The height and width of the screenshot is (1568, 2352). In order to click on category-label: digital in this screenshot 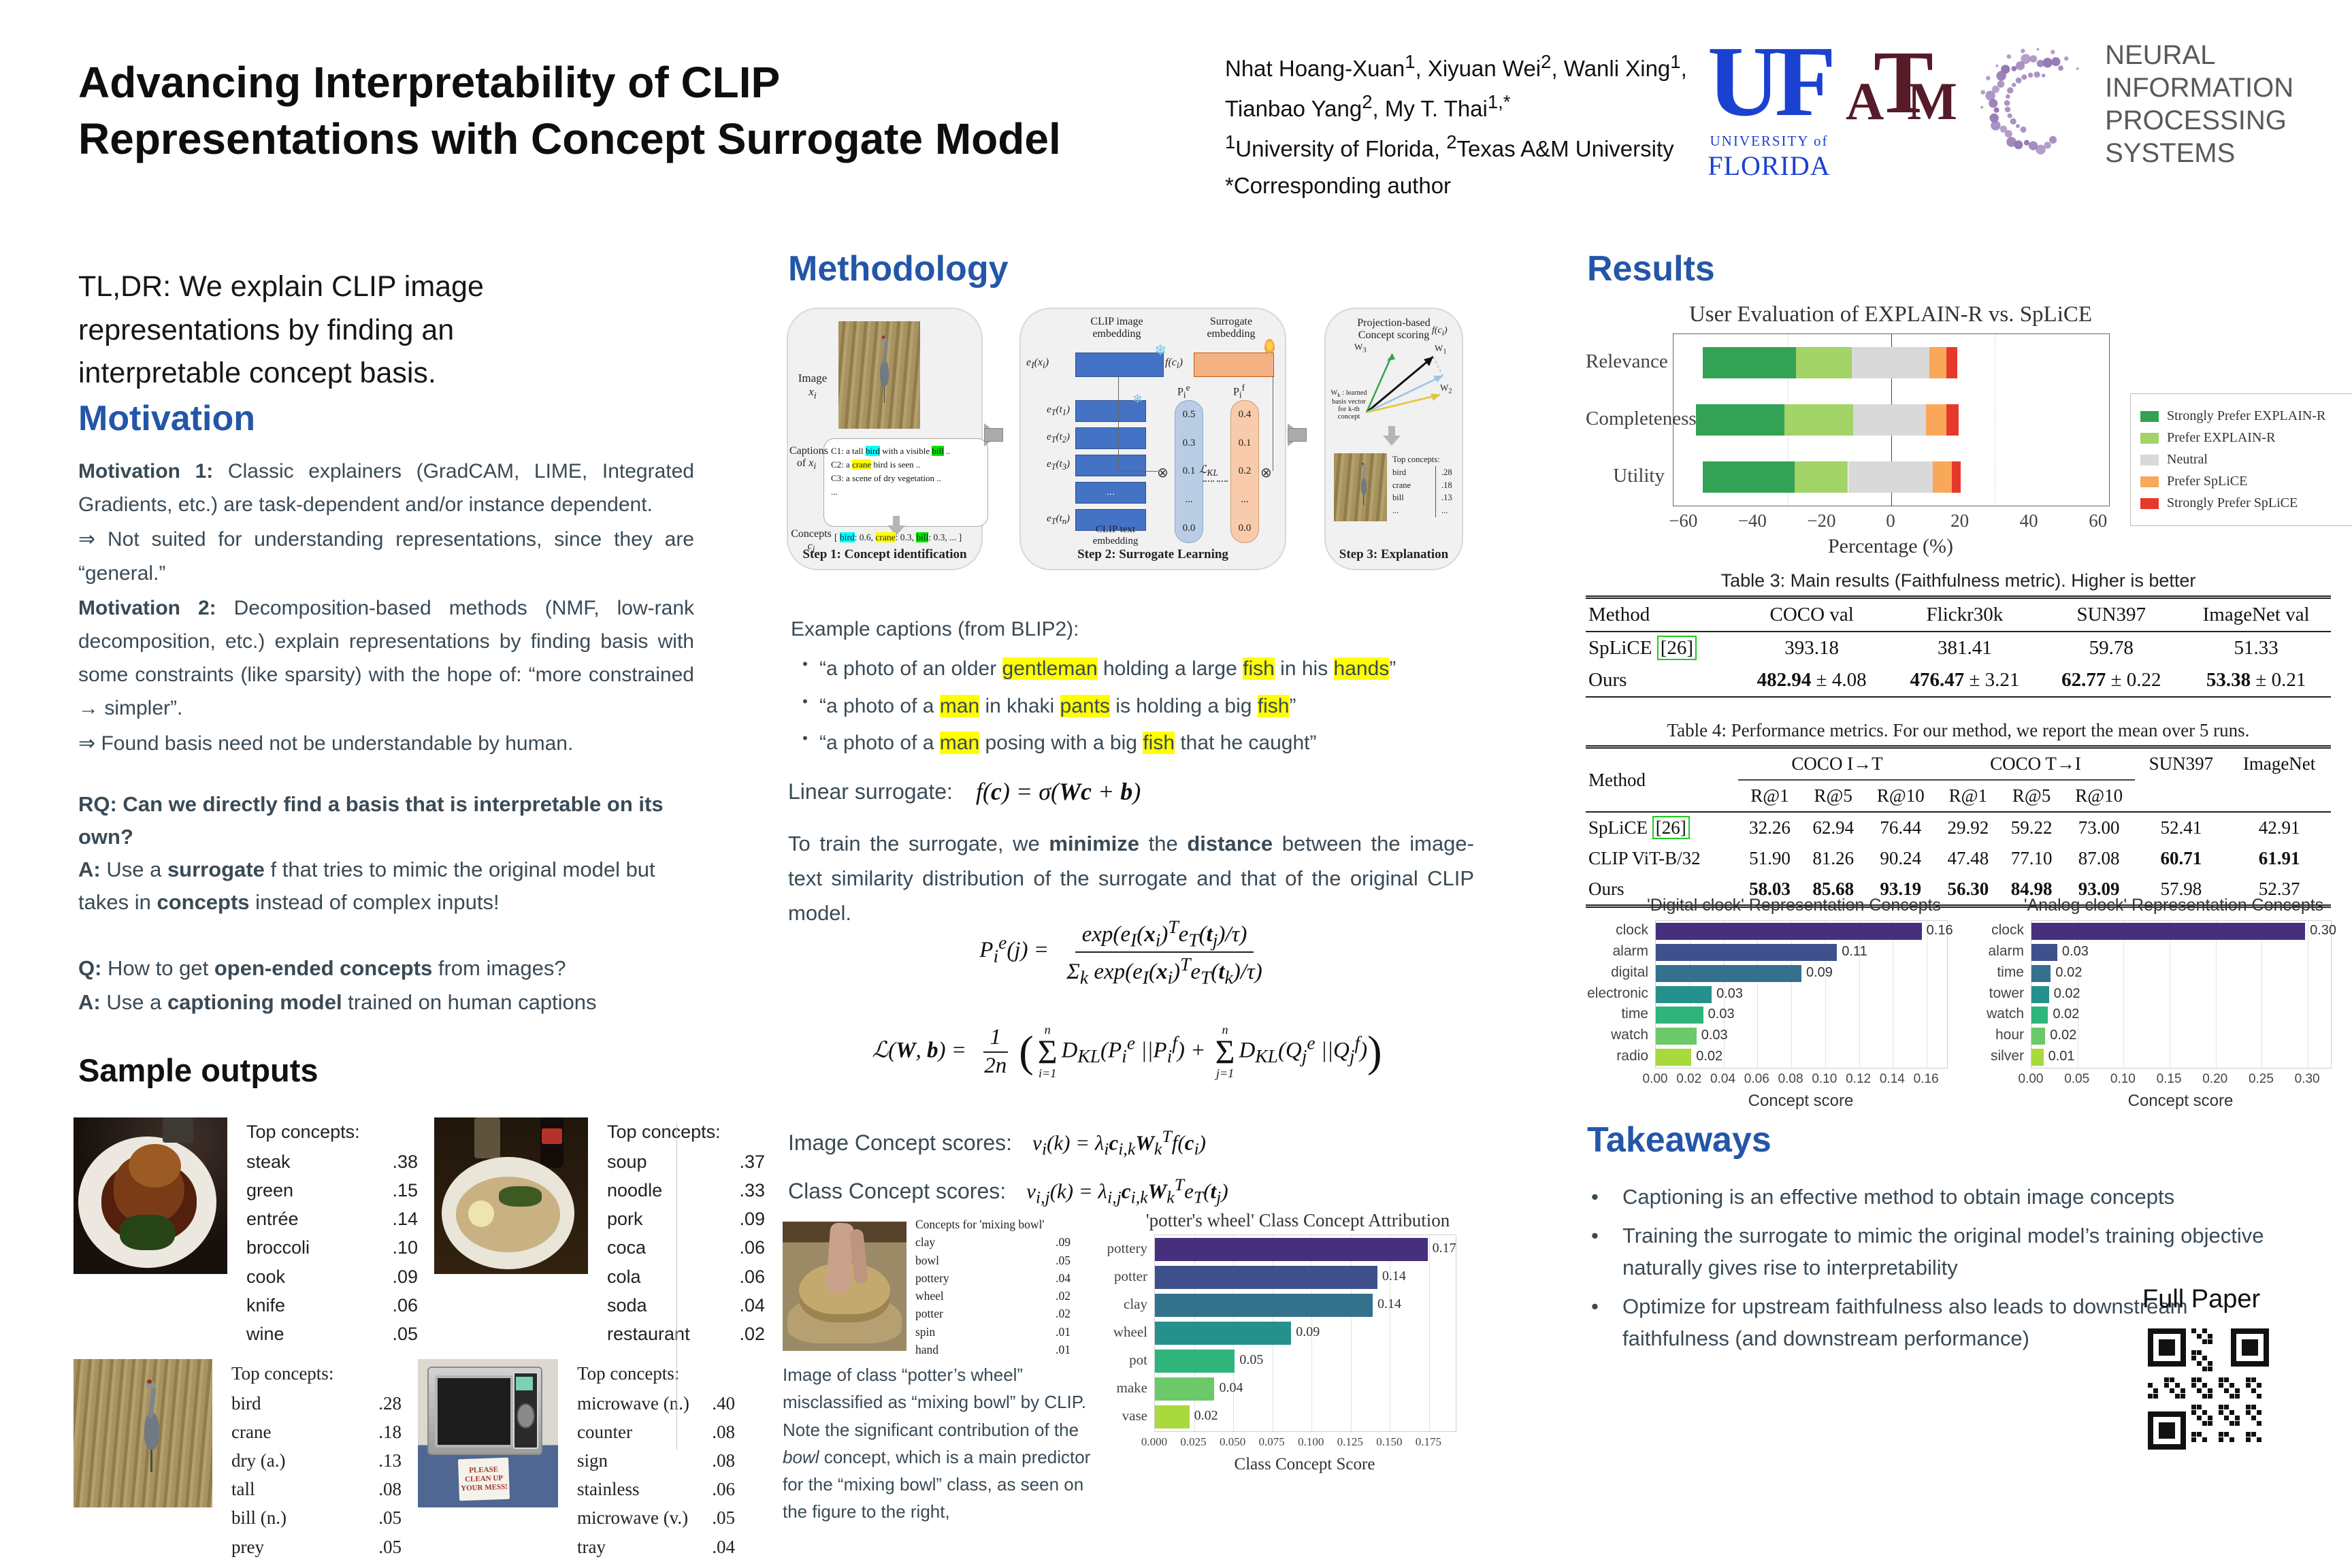, I will do `click(1629, 972)`.